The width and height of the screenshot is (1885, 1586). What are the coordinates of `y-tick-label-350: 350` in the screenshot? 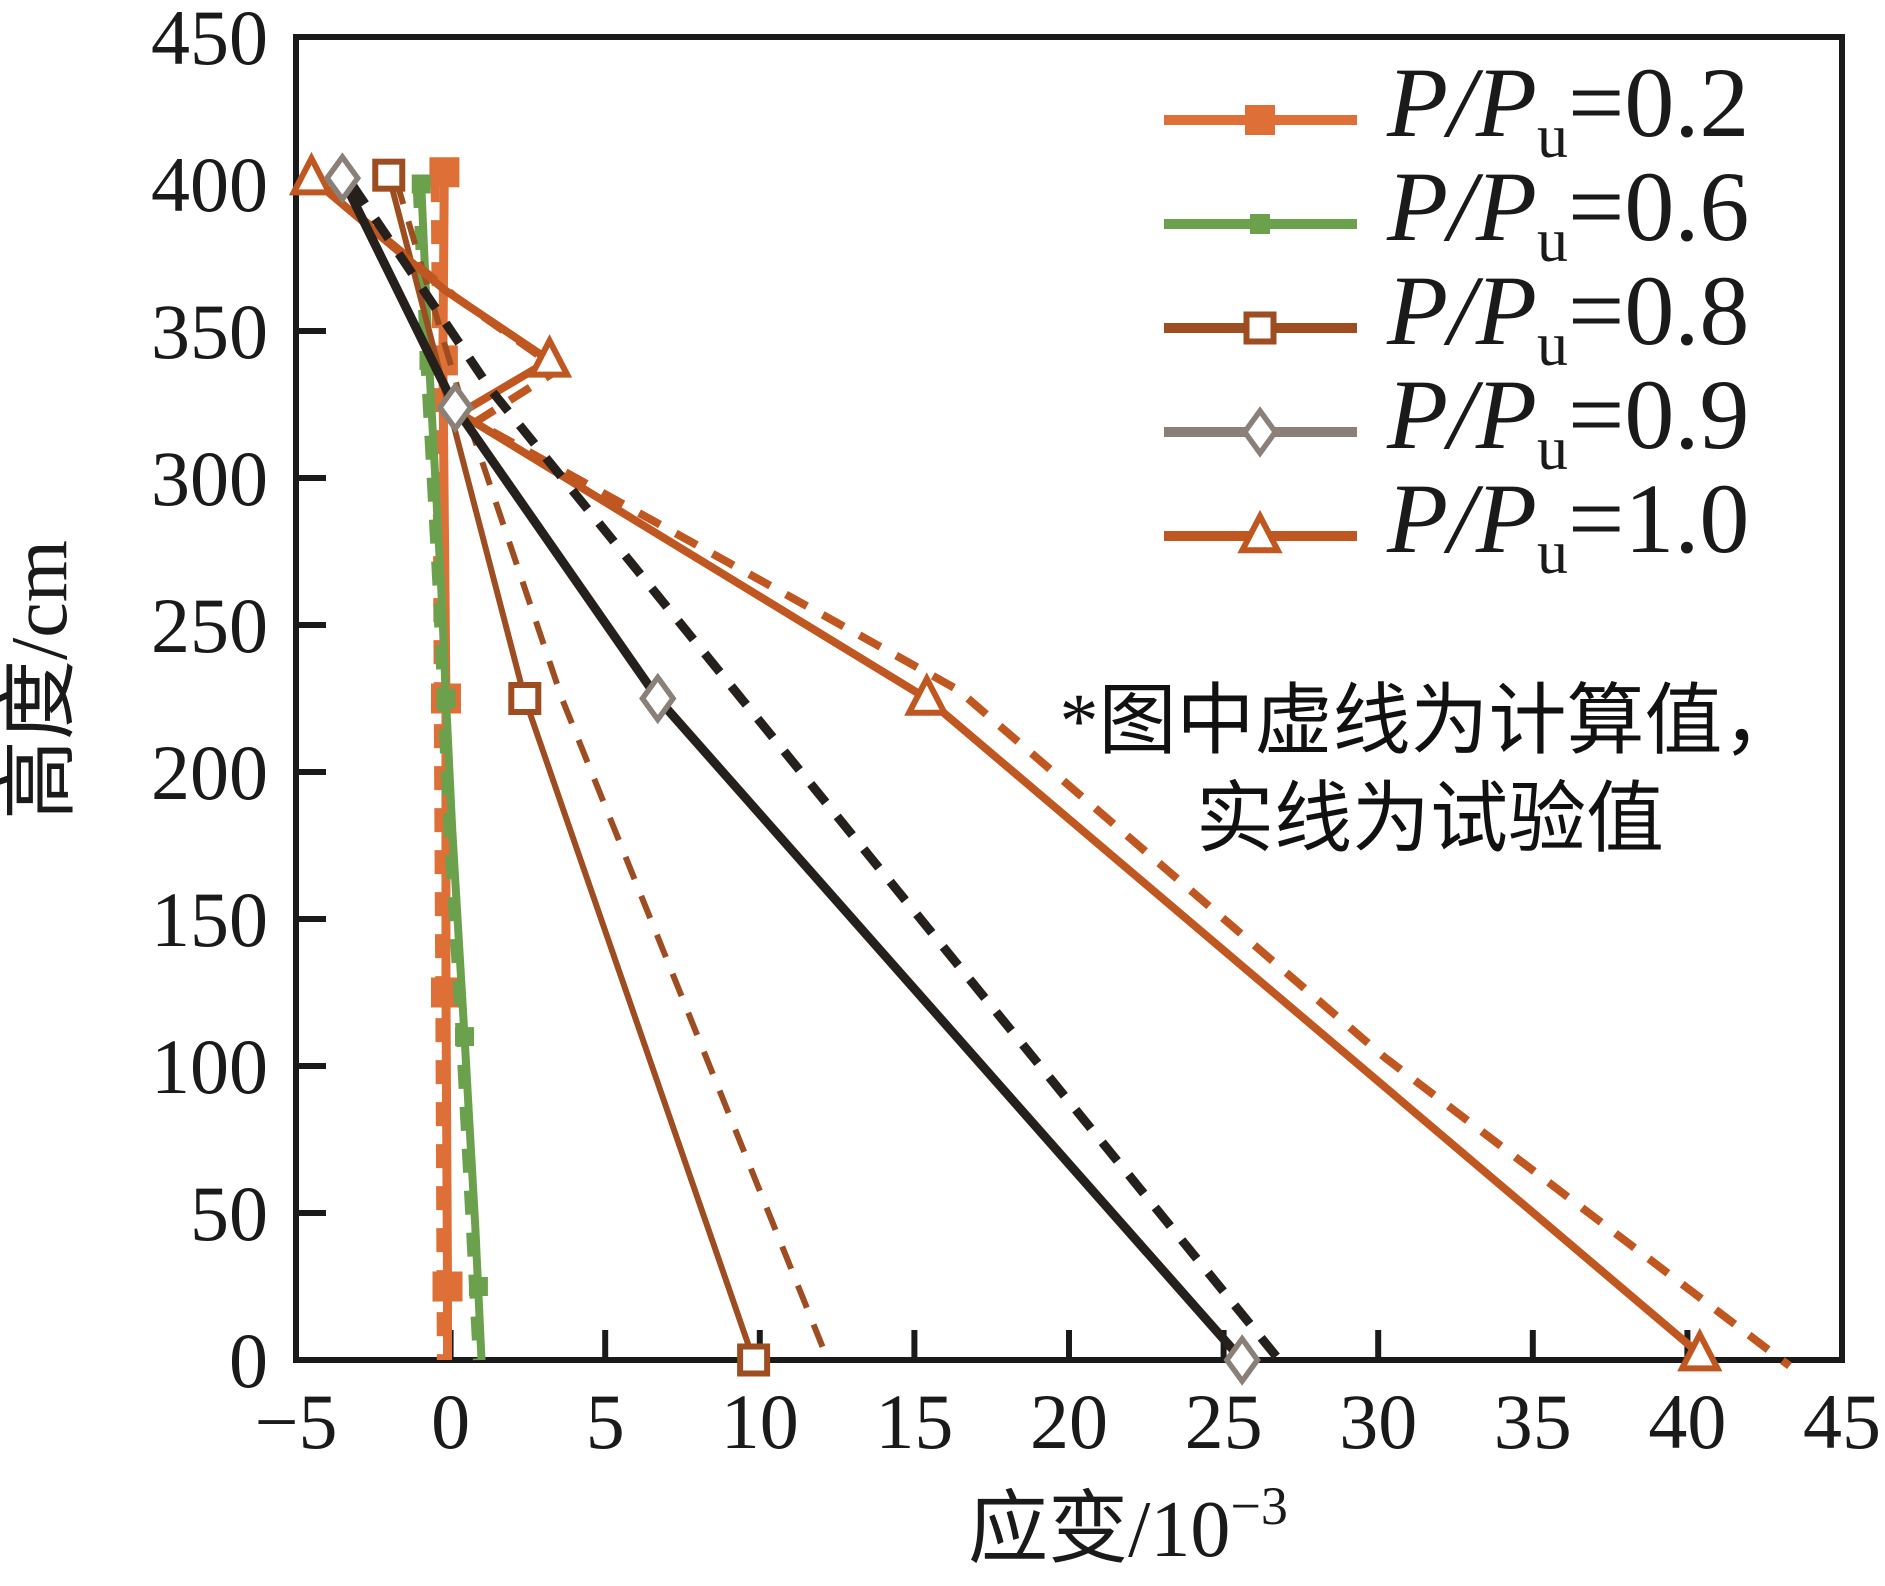 It's located at (209, 331).